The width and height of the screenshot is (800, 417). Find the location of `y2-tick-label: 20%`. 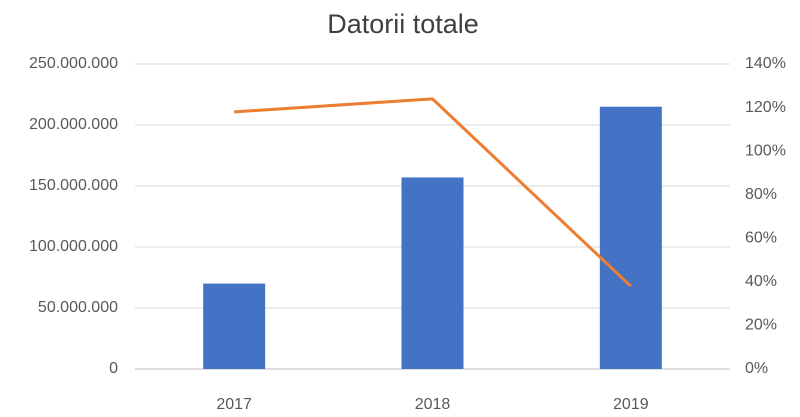

y2-tick-label: 20% is located at coordinates (761, 325).